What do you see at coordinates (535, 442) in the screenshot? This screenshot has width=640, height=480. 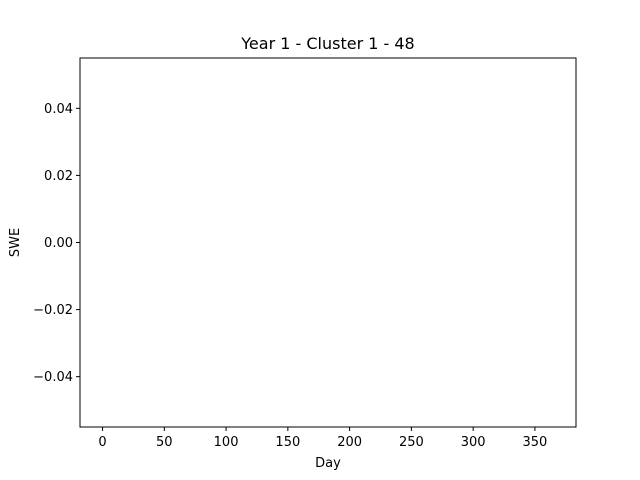 I see `x-tick-label: 350` at bounding box center [535, 442].